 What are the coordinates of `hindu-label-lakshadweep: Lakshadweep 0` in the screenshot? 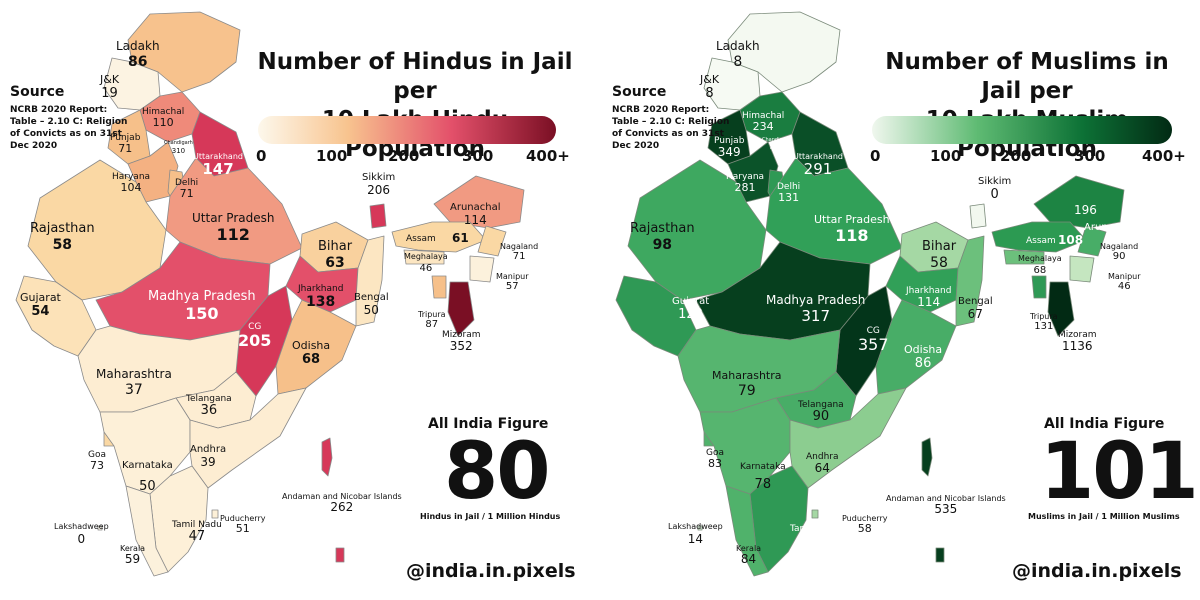 It's located at (81, 534).